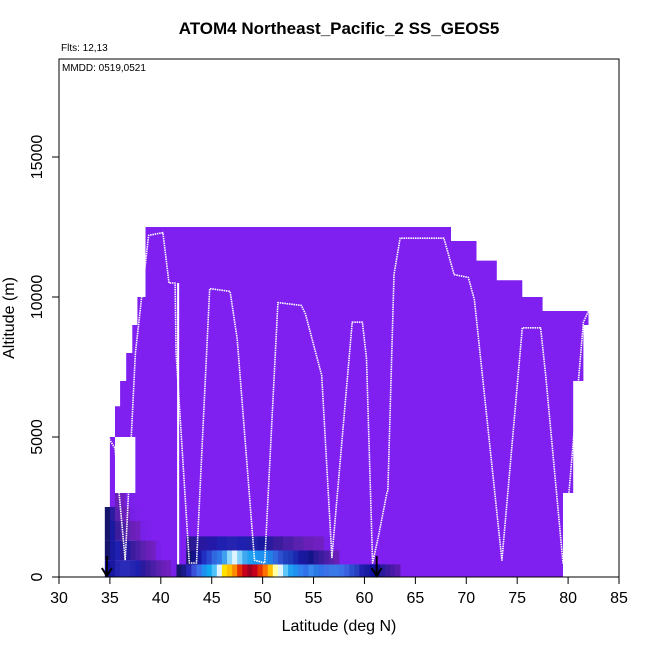 This screenshot has width=650, height=650. Describe the element at coordinates (242, 567) in the screenshot. I see `arrow-markers` at that location.